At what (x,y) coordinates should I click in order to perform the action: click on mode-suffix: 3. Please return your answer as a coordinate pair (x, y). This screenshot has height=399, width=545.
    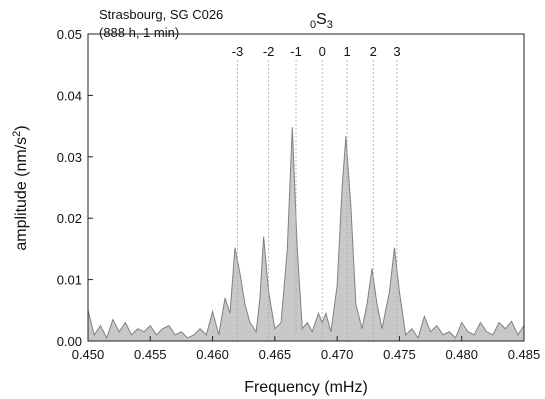
    Looking at the image, I should click on (330, 25).